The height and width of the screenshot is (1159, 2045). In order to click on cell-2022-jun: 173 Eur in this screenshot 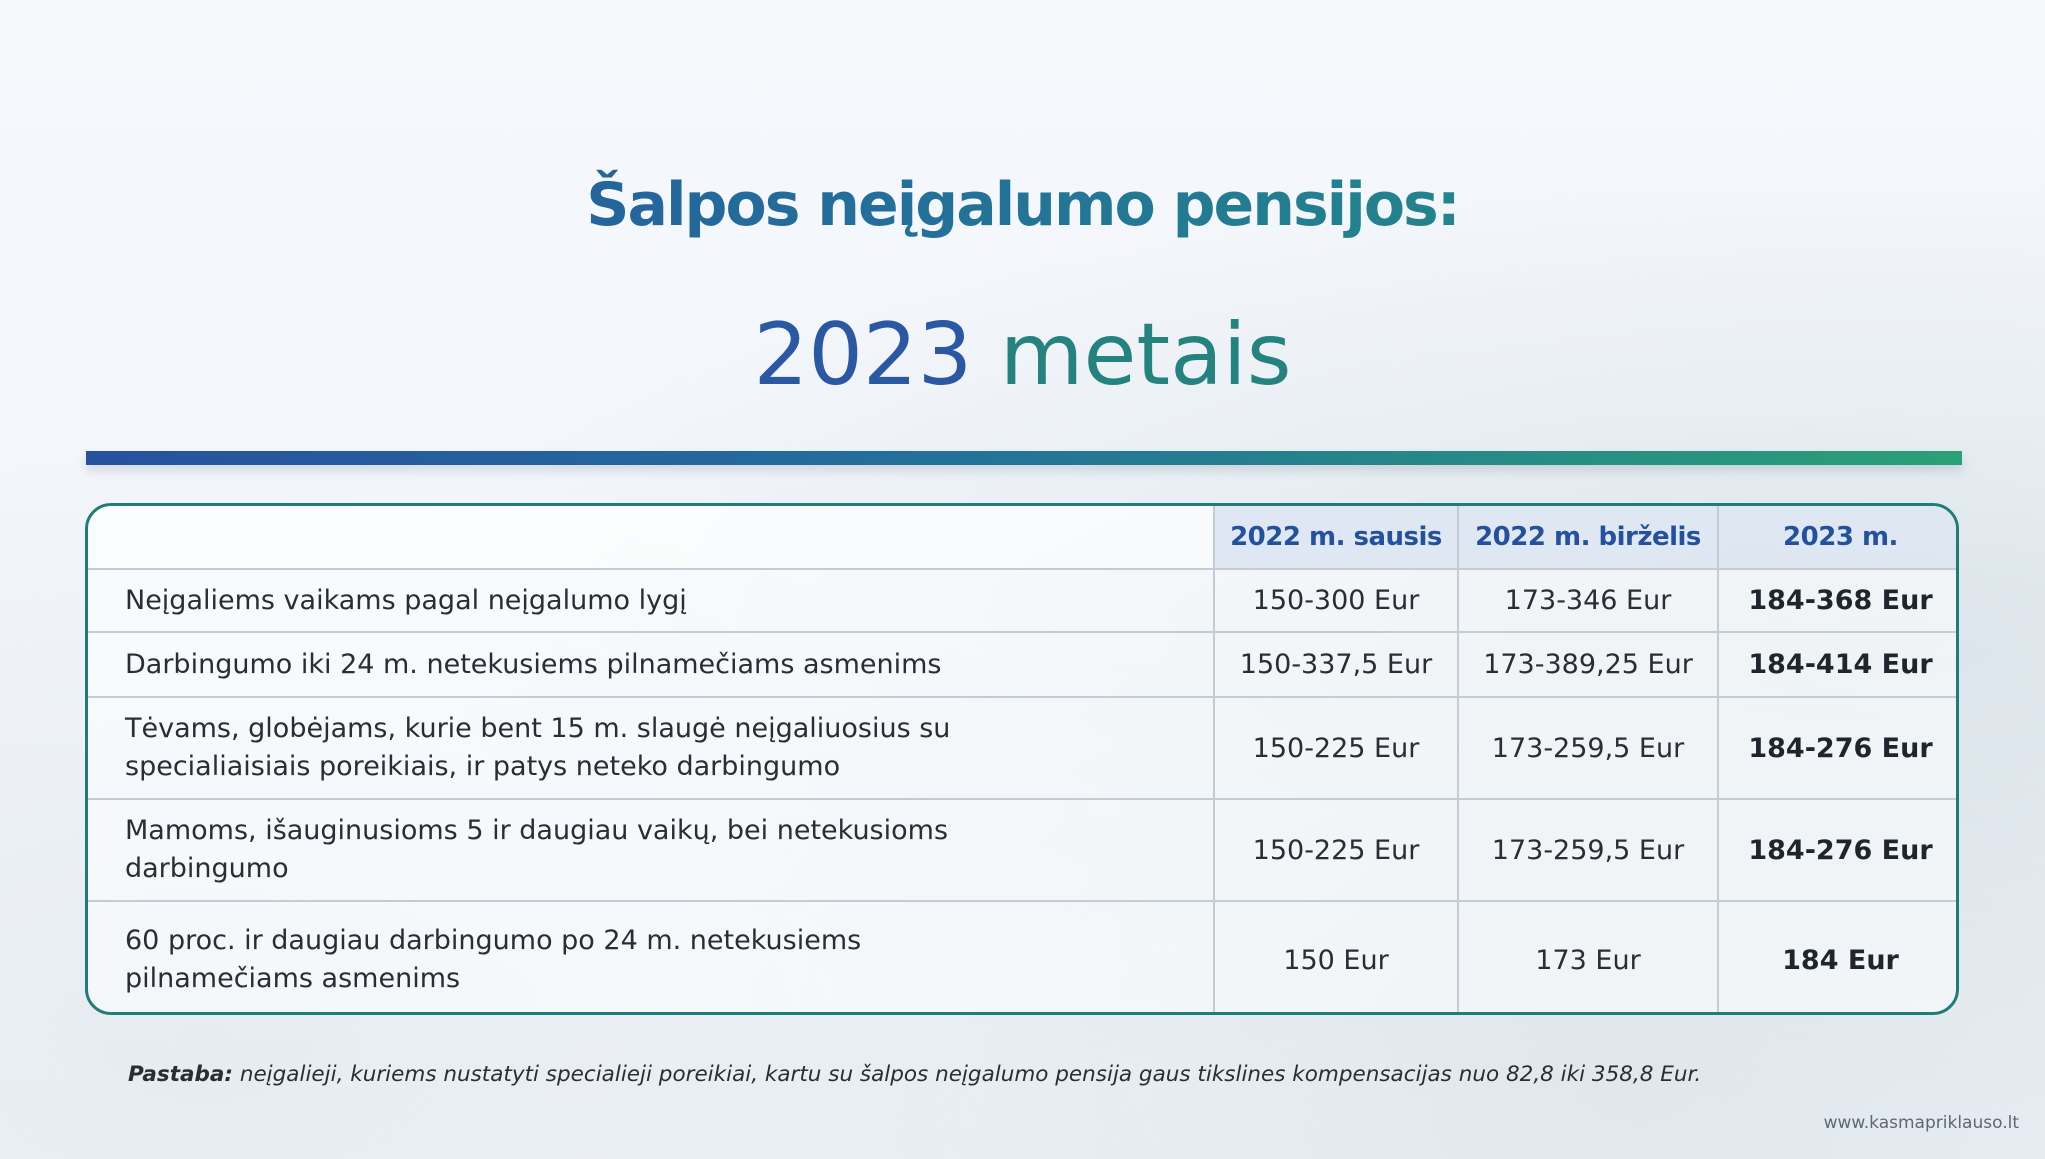, I will do `click(1588, 956)`.